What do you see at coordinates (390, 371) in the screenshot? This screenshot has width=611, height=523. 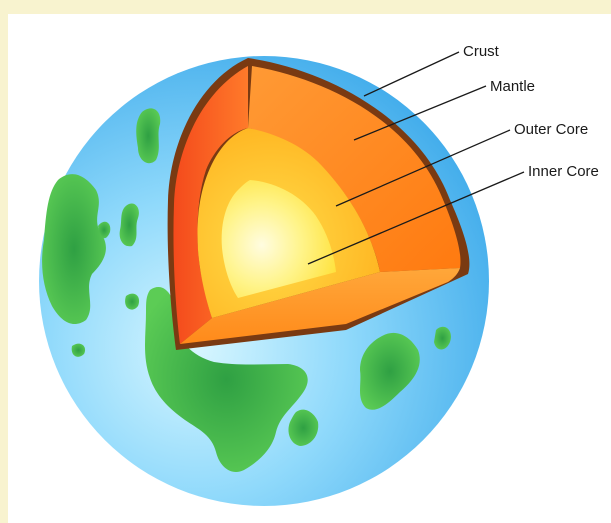 I see `continent-right` at bounding box center [390, 371].